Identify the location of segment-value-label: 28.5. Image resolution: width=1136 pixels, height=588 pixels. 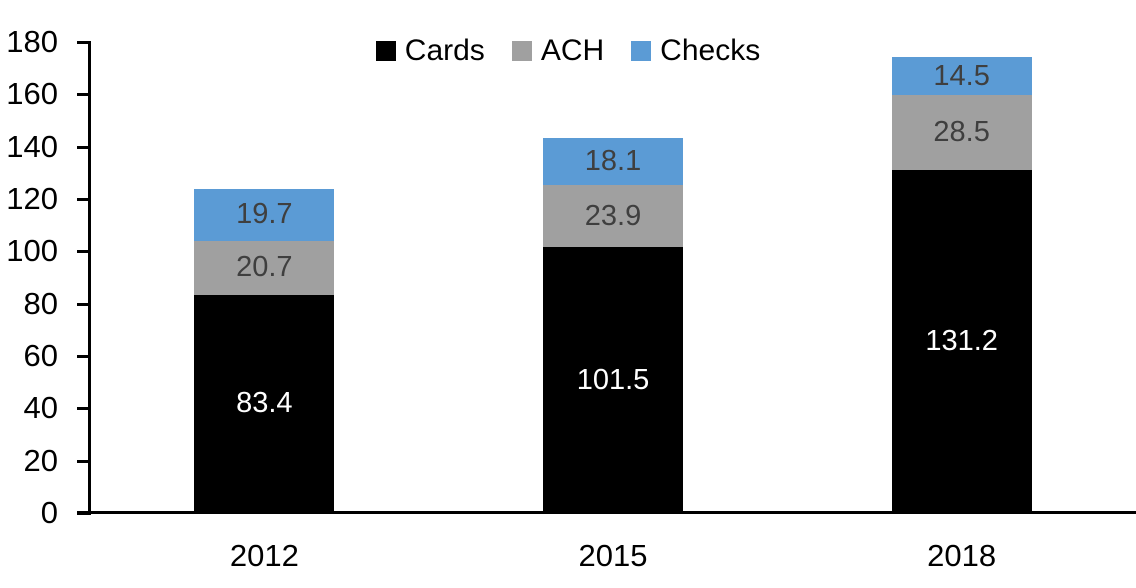
(961, 131).